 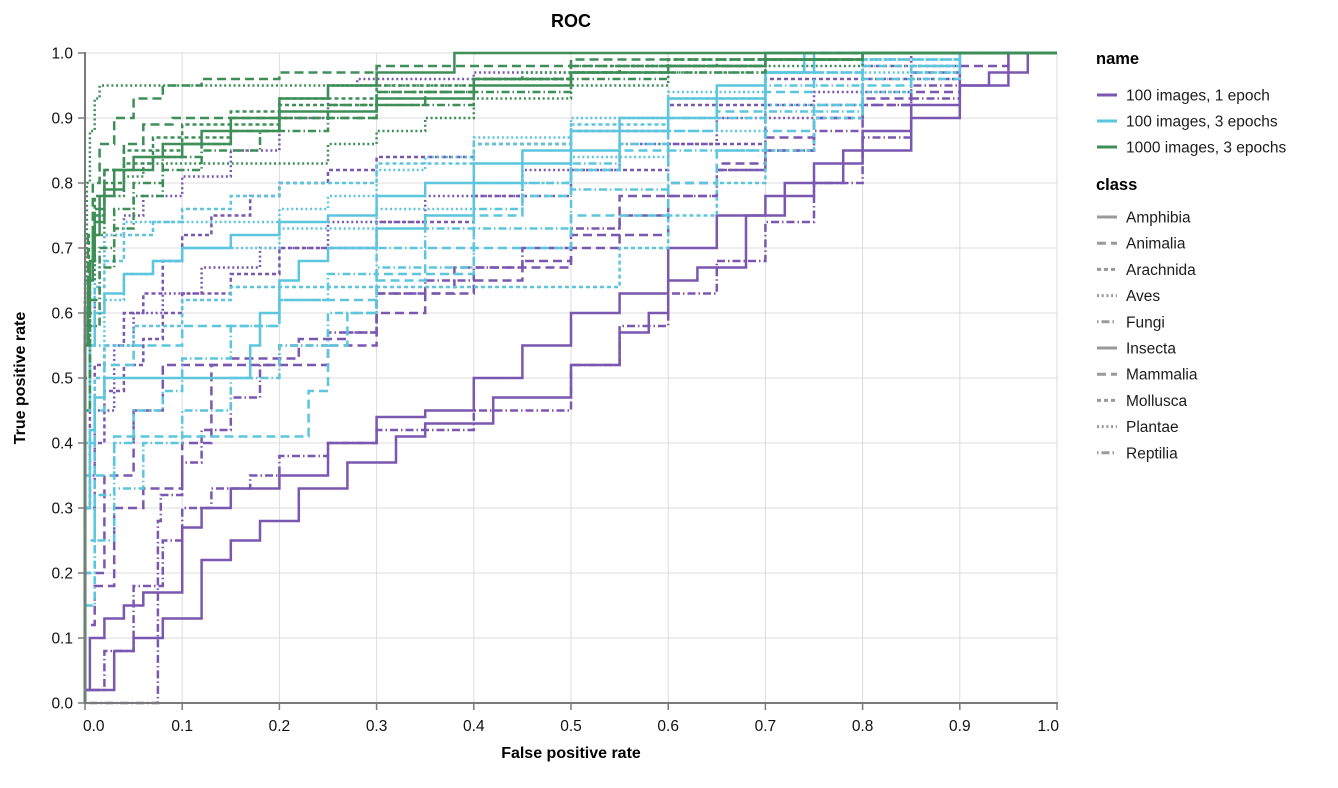 I want to click on legend-item: Insecta, so click(x=1136, y=349).